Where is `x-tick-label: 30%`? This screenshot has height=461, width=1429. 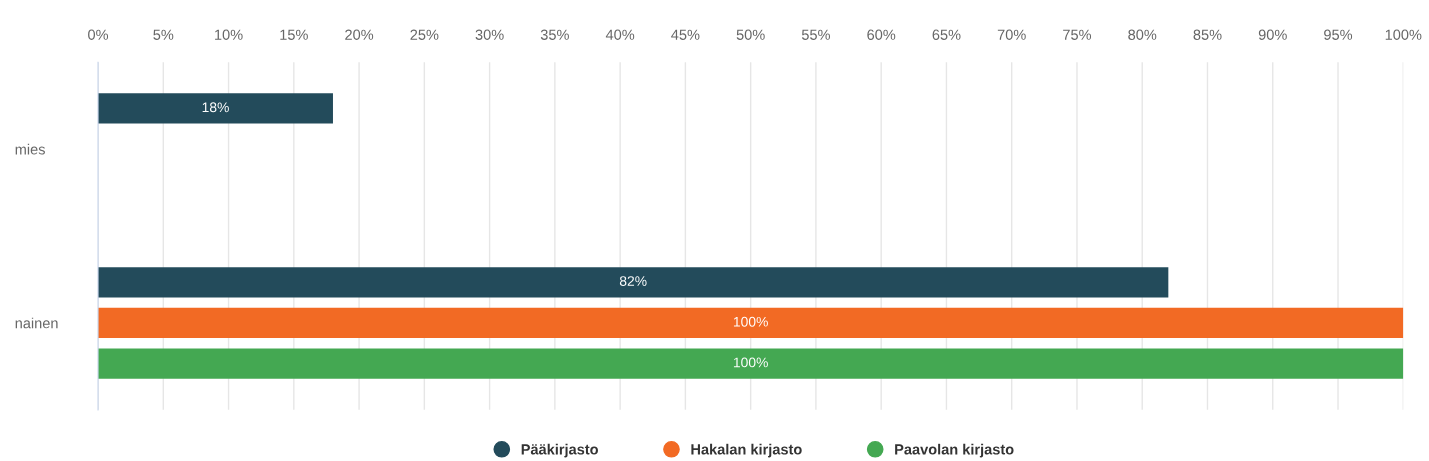
x-tick-label: 30% is located at coordinates (489, 34).